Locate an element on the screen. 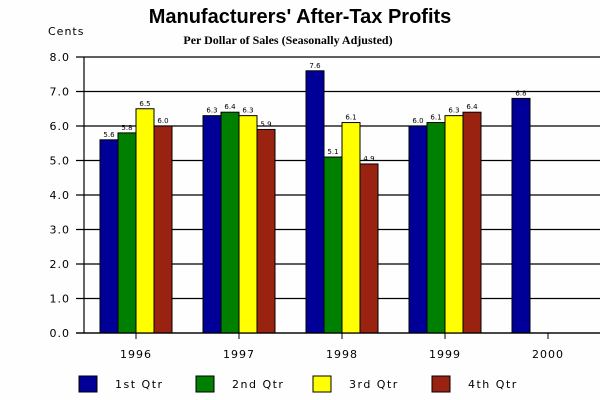 The width and height of the screenshot is (600, 400). data-label: 5.8 is located at coordinates (126, 128).